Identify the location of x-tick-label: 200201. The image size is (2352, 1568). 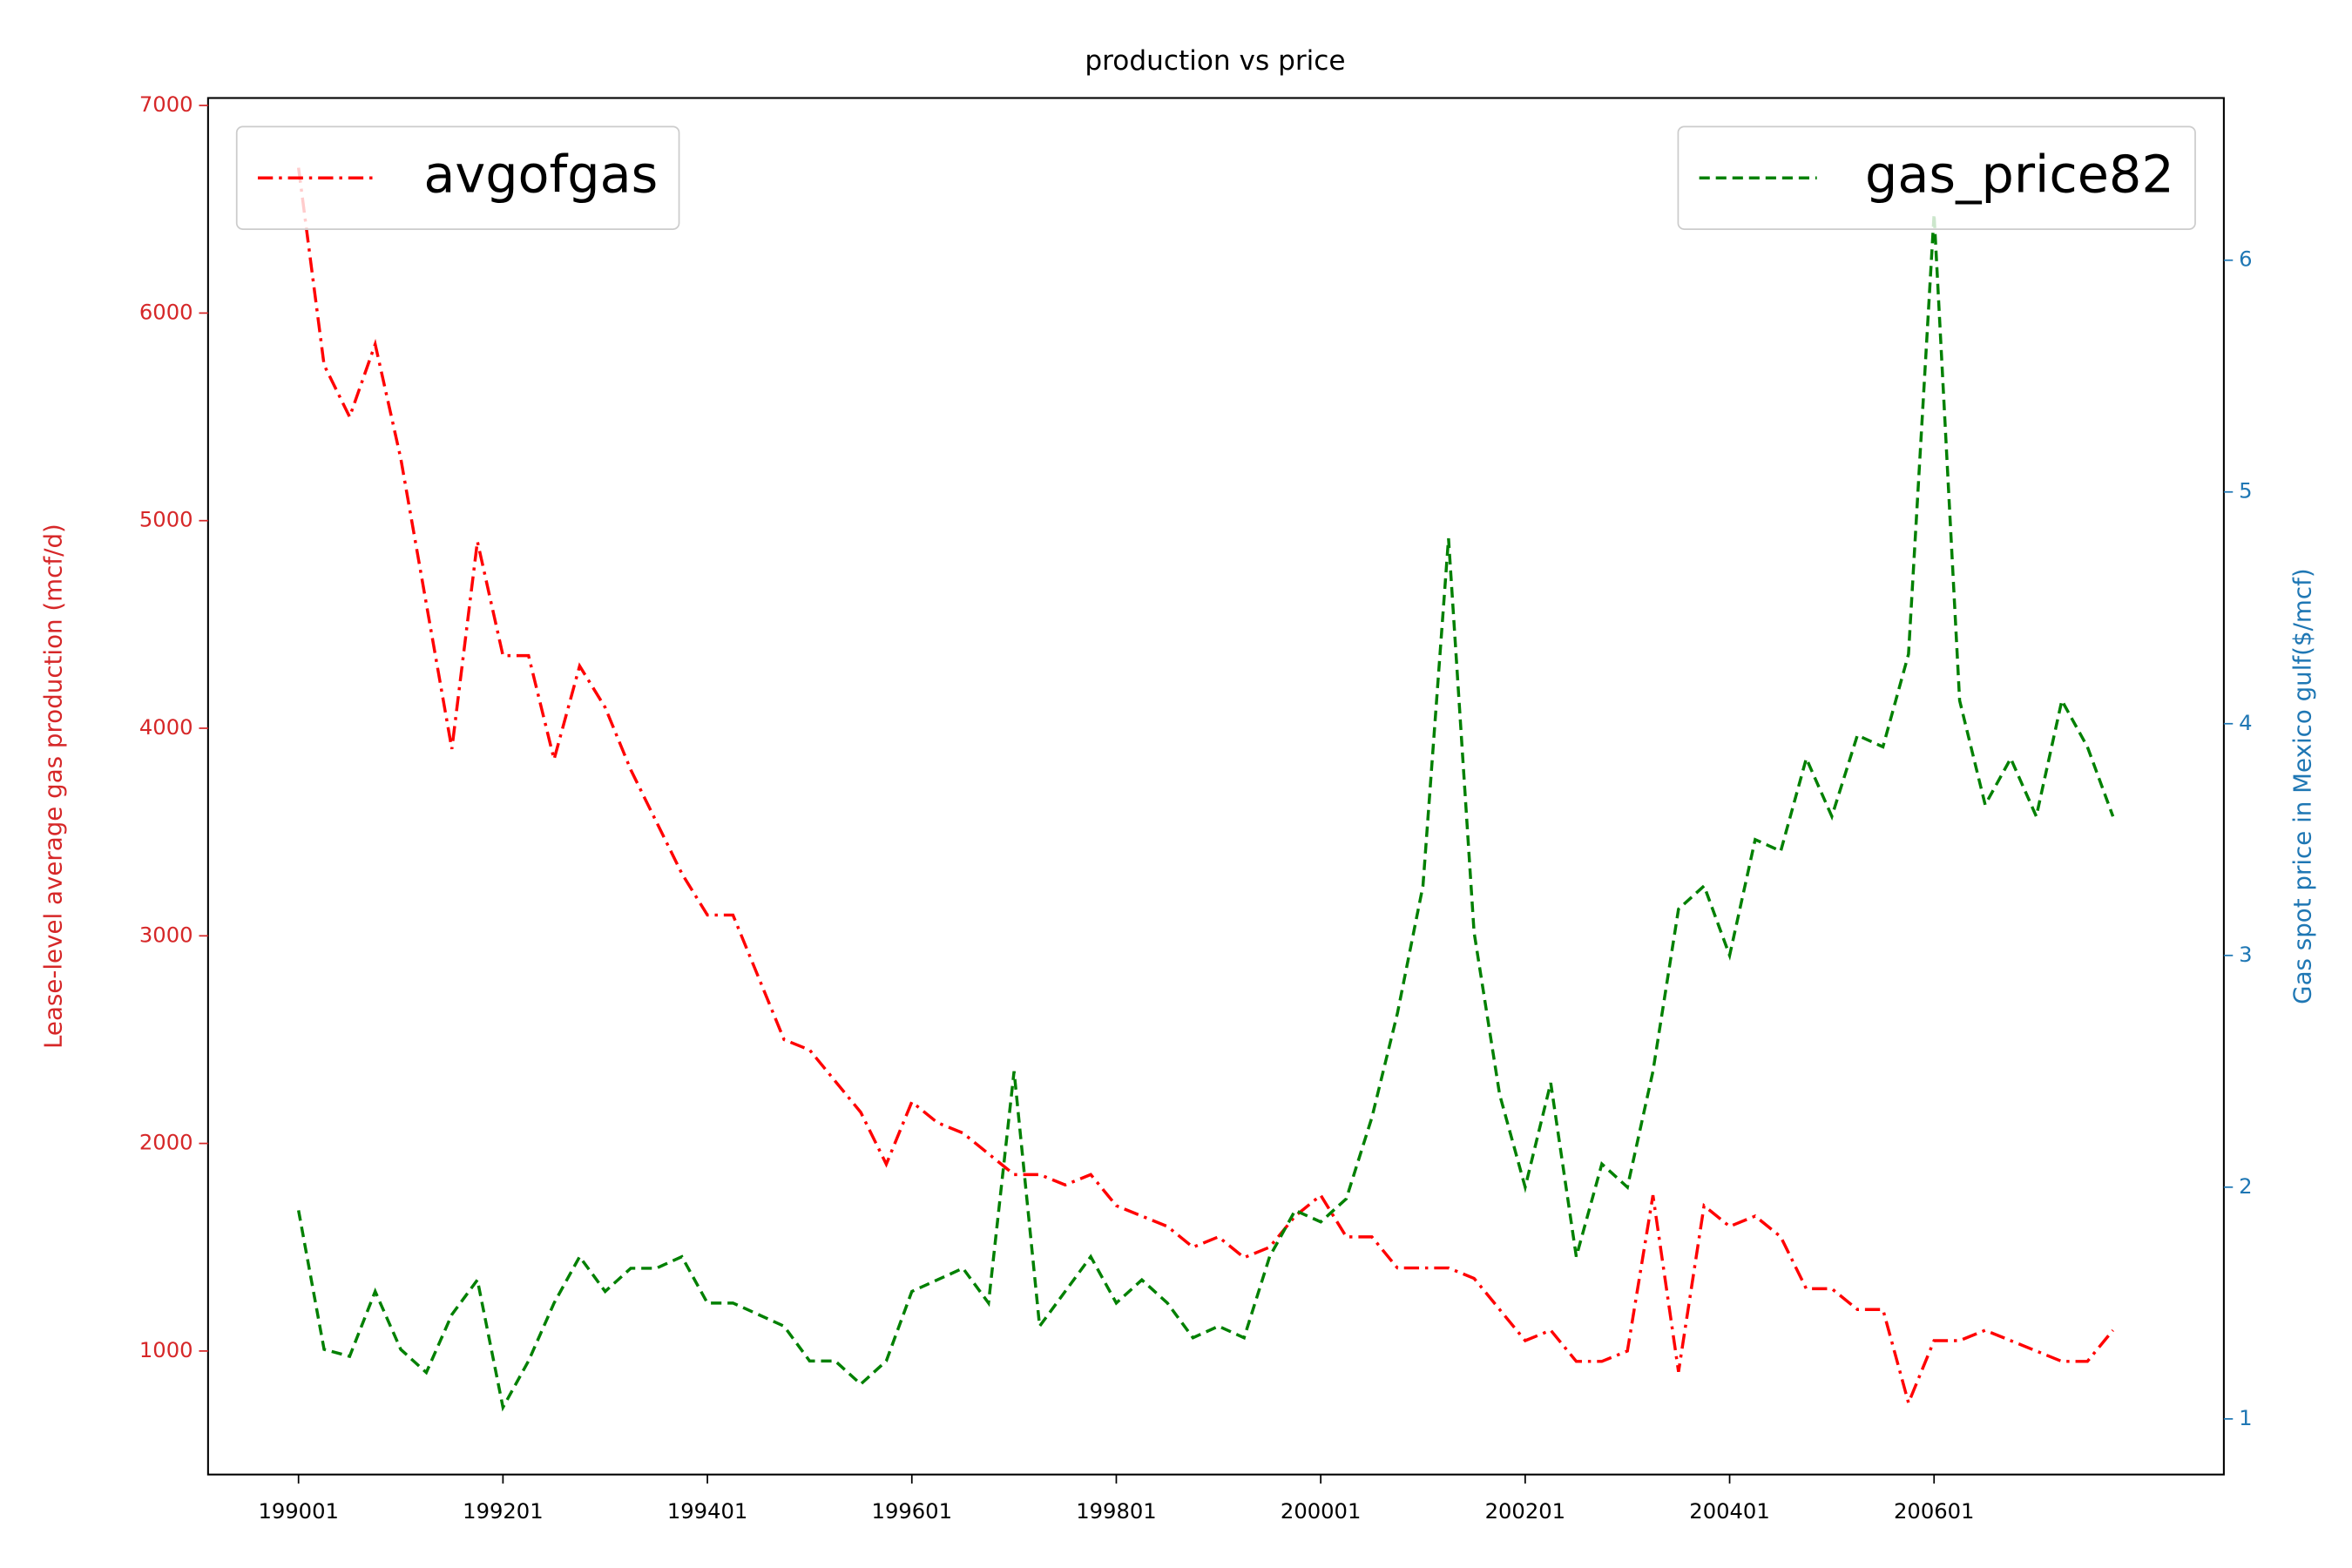
(1525, 1511).